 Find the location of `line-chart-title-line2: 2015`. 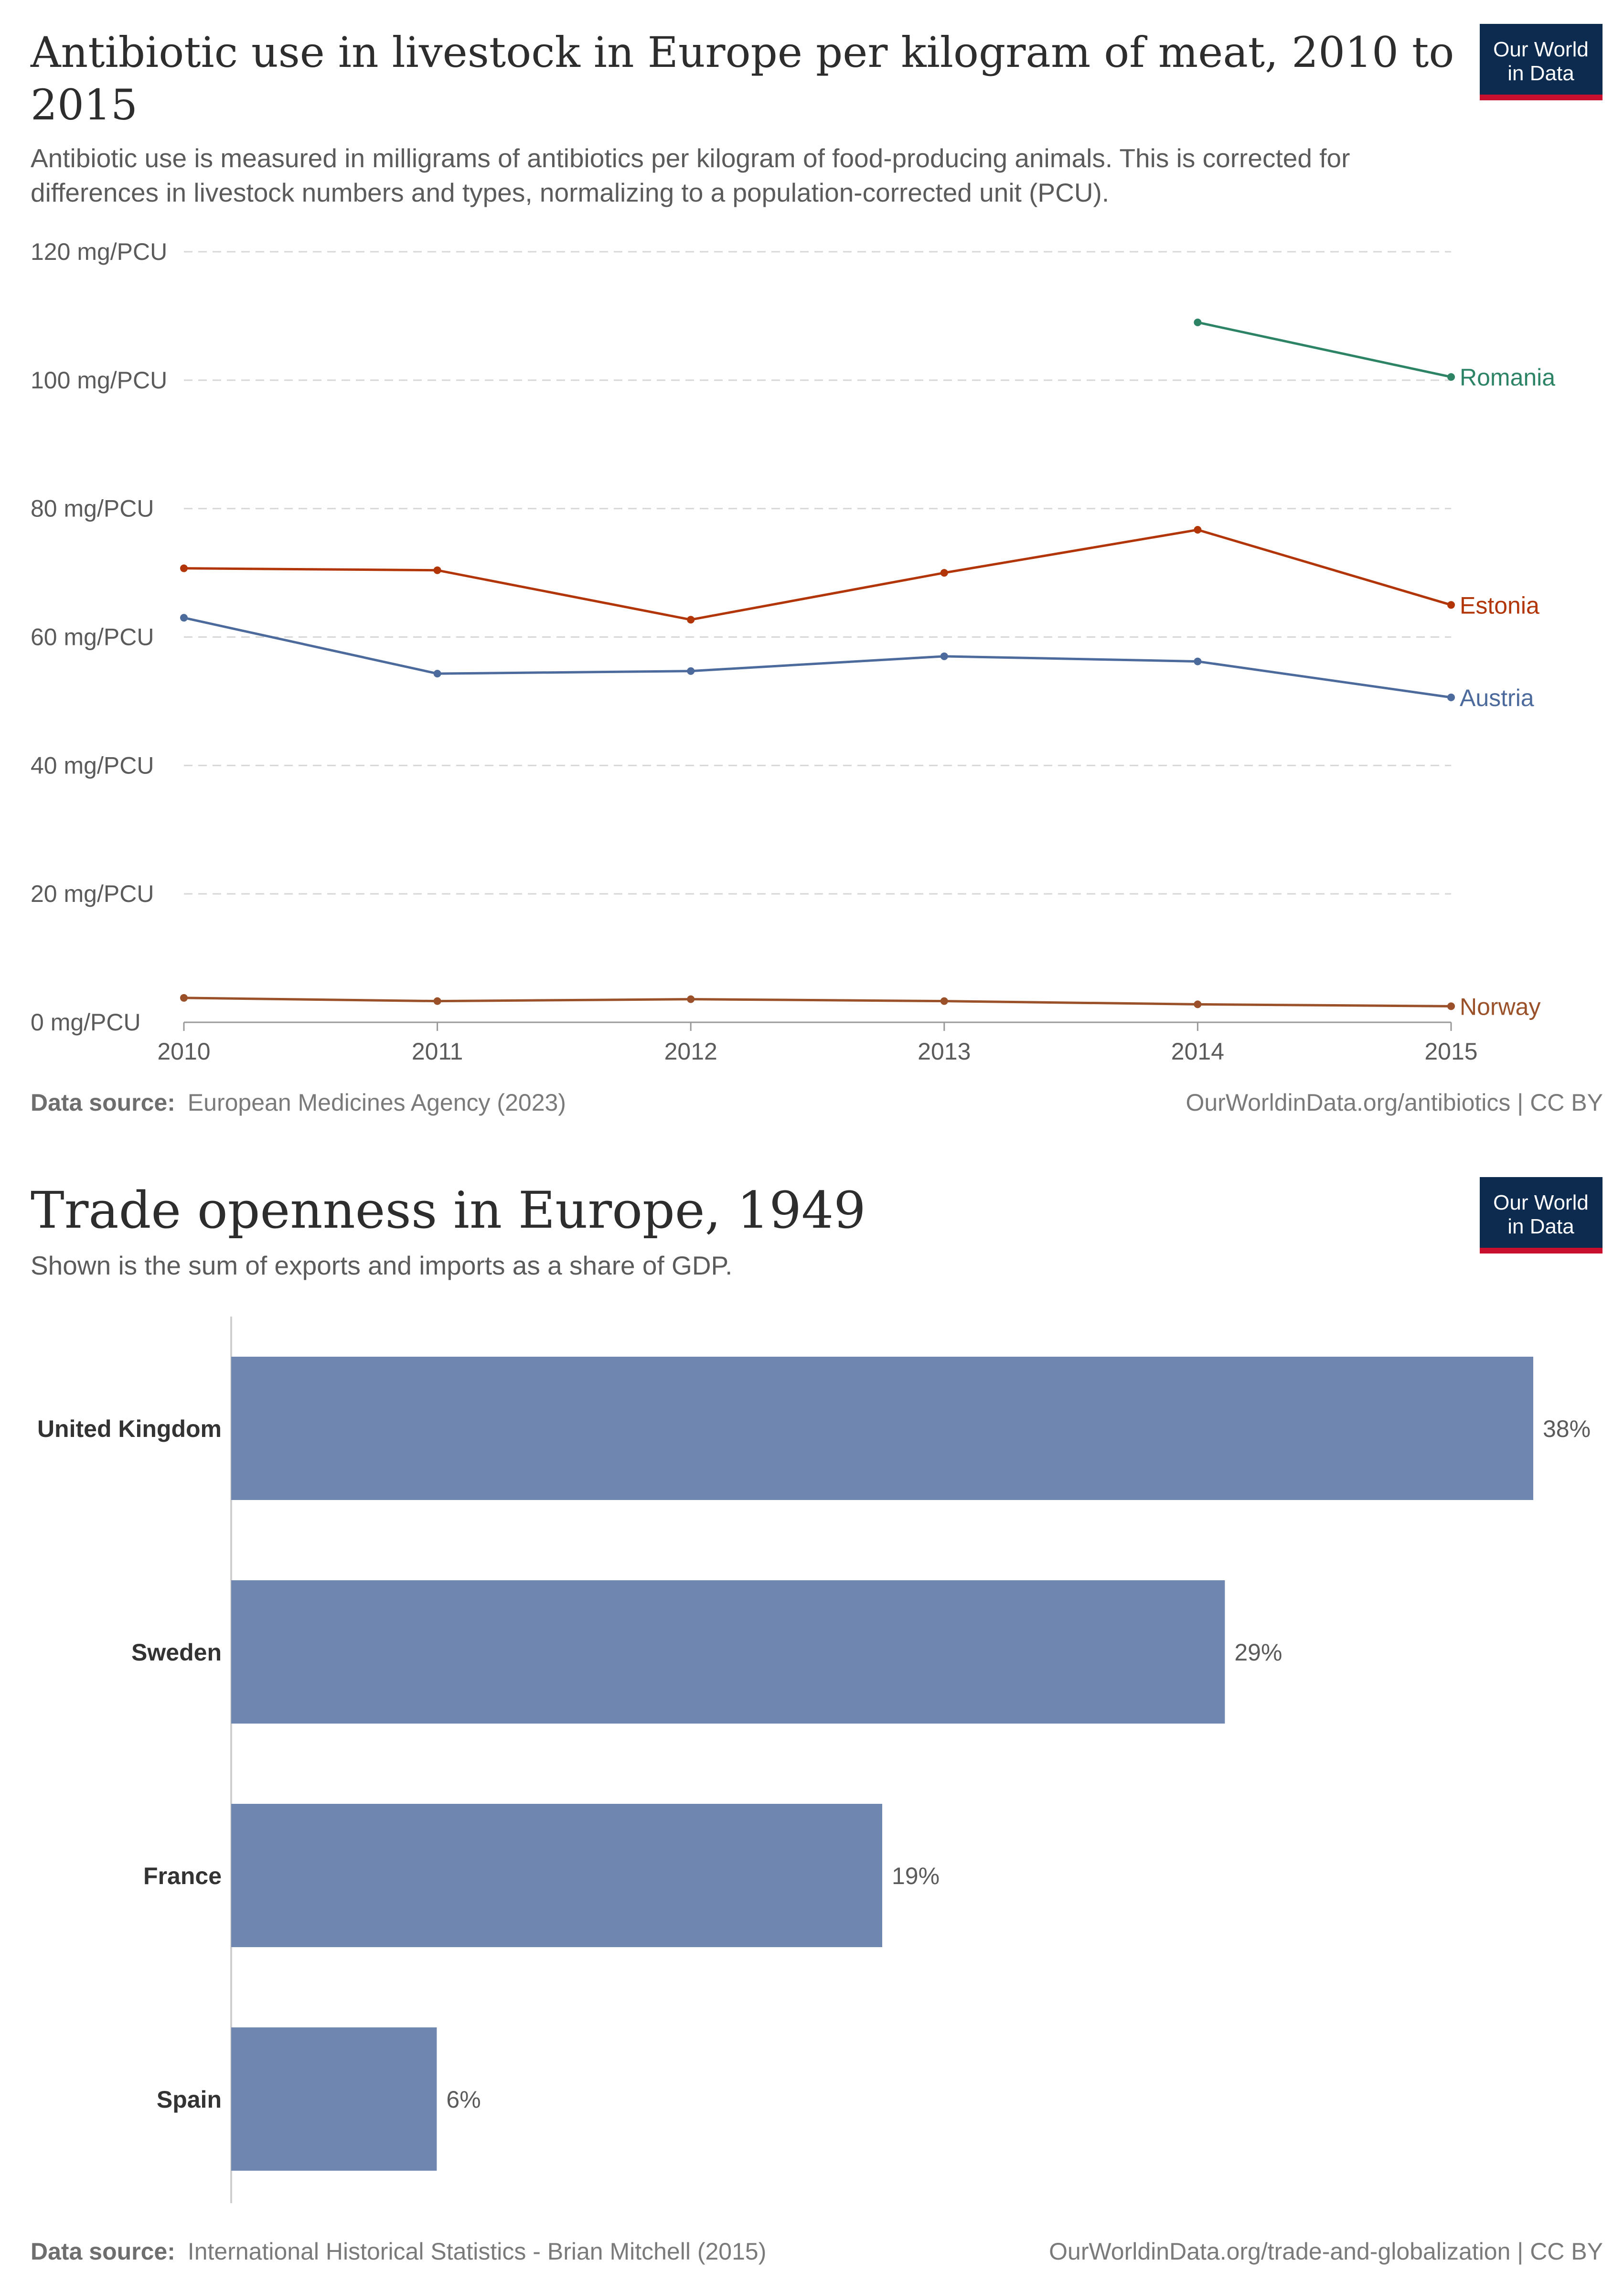

line-chart-title-line2: 2015 is located at coordinates (85, 104).